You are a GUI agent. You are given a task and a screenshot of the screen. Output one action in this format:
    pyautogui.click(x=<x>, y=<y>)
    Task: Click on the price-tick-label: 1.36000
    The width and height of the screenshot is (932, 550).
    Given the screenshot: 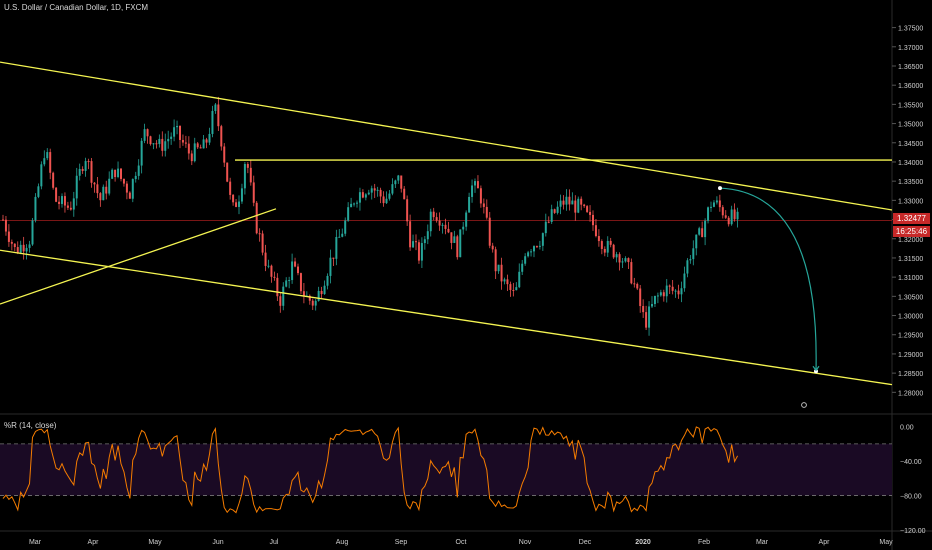 What is the action you would take?
    pyautogui.click(x=910, y=86)
    